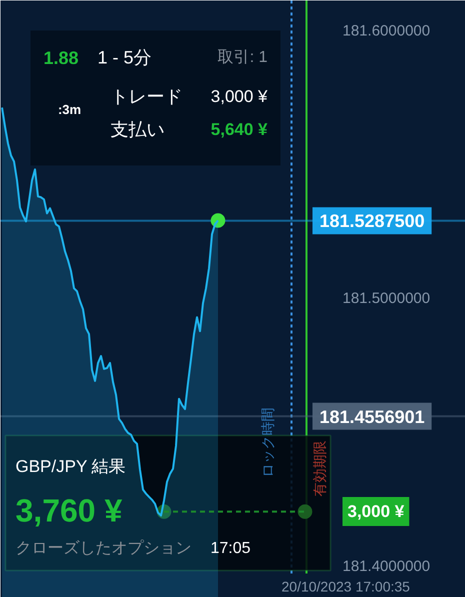 The image size is (465, 597). What do you see at coordinates (137, 130) in the screenshot?
I see `annotation: 支払い` at bounding box center [137, 130].